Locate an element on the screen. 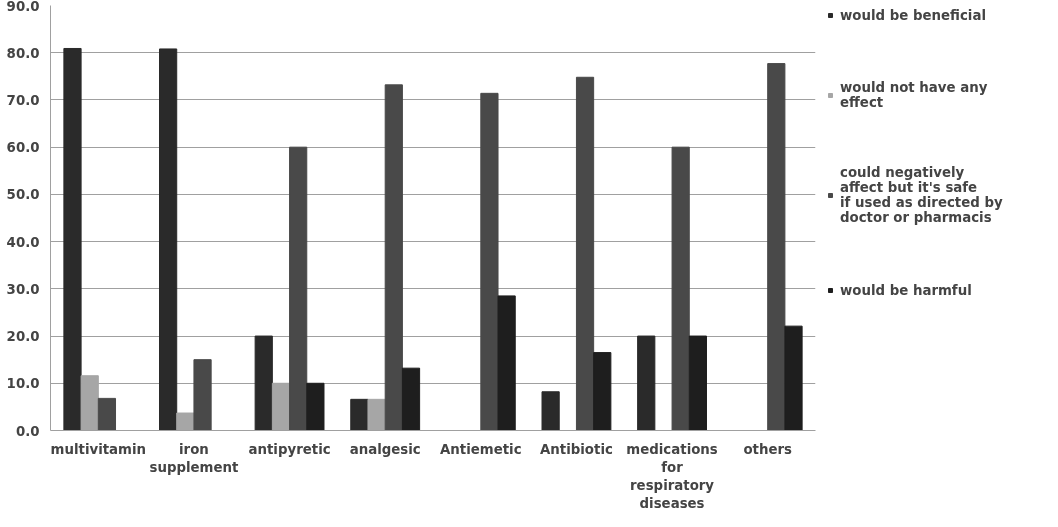 The image size is (1058, 527). y-tick-label: 90.0 is located at coordinates (23, 7).